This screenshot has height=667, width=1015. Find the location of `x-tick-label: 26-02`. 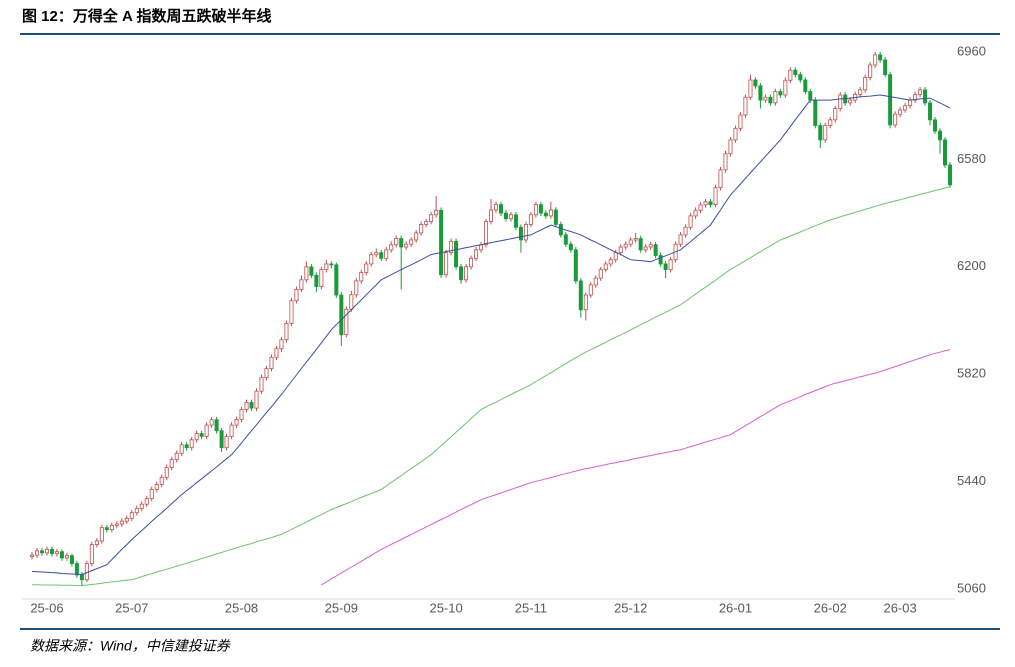

x-tick-label: 26-02 is located at coordinates (830, 607).